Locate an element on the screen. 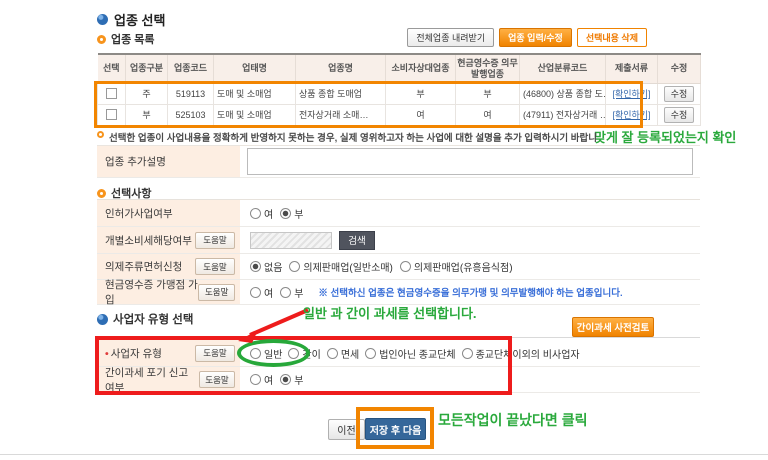  biztype-taxfree-radio is located at coordinates (332, 353).